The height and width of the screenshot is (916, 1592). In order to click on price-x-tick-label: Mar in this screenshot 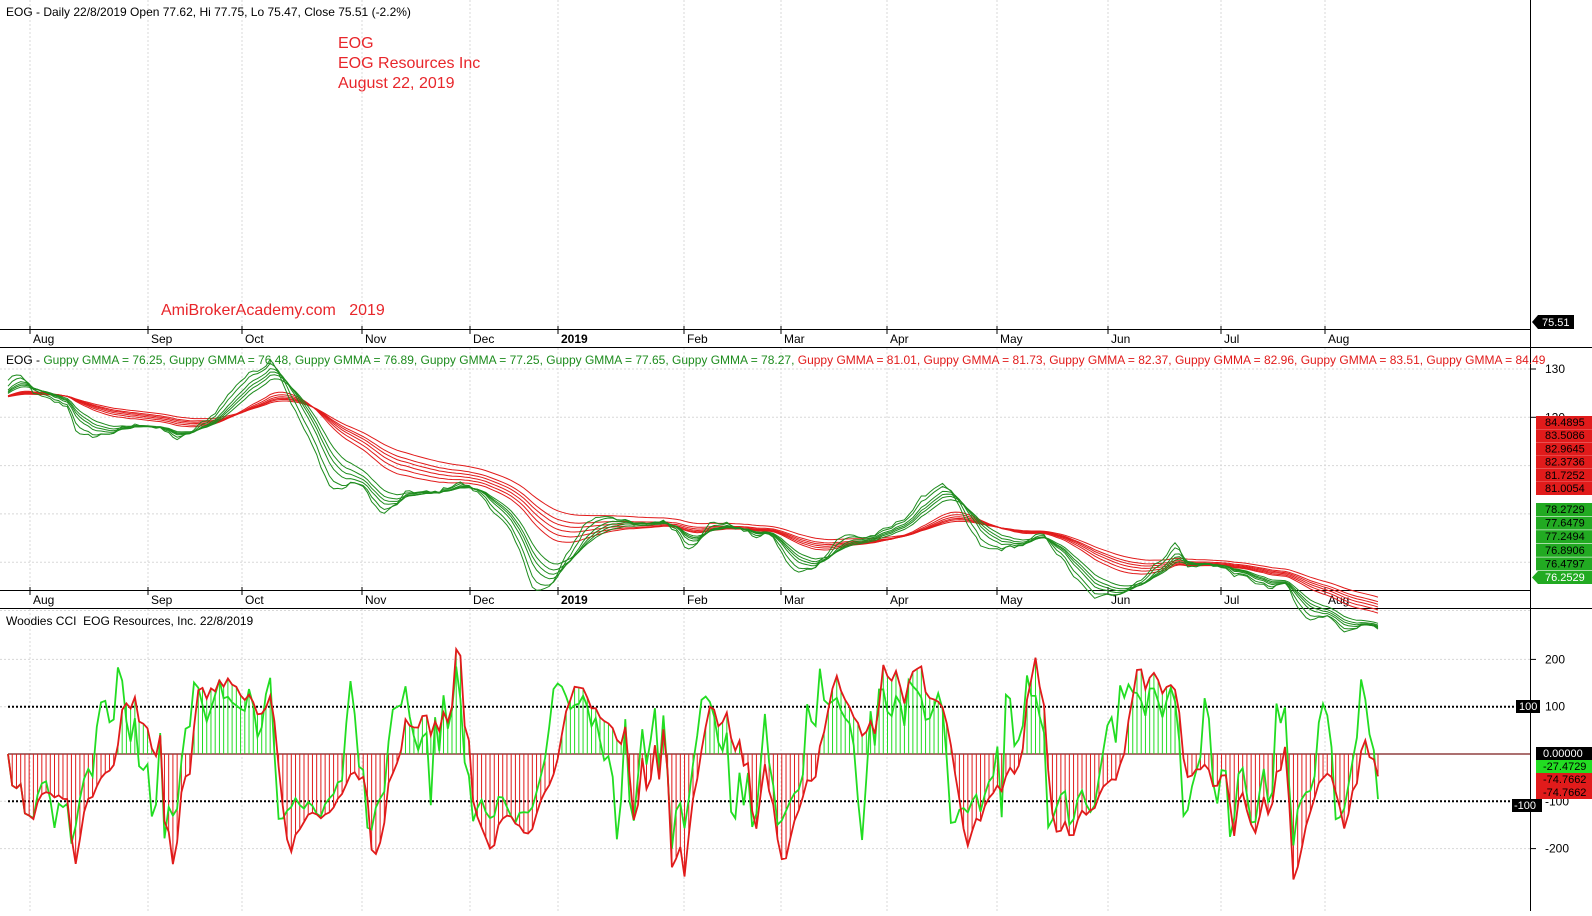, I will do `click(794, 339)`.